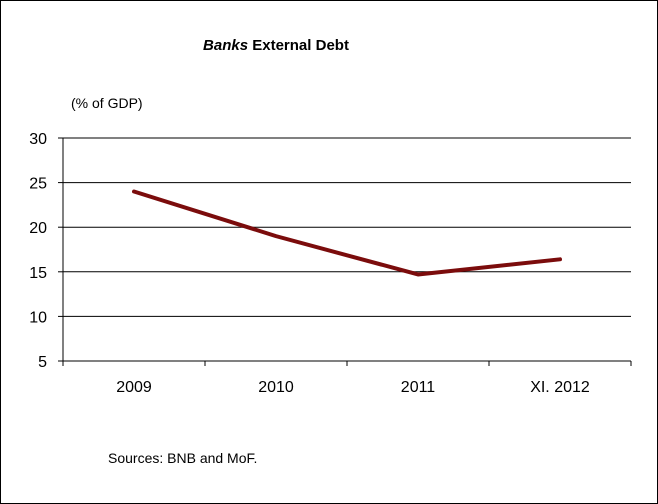  I want to click on unit-label: (% of GDP), so click(107, 103).